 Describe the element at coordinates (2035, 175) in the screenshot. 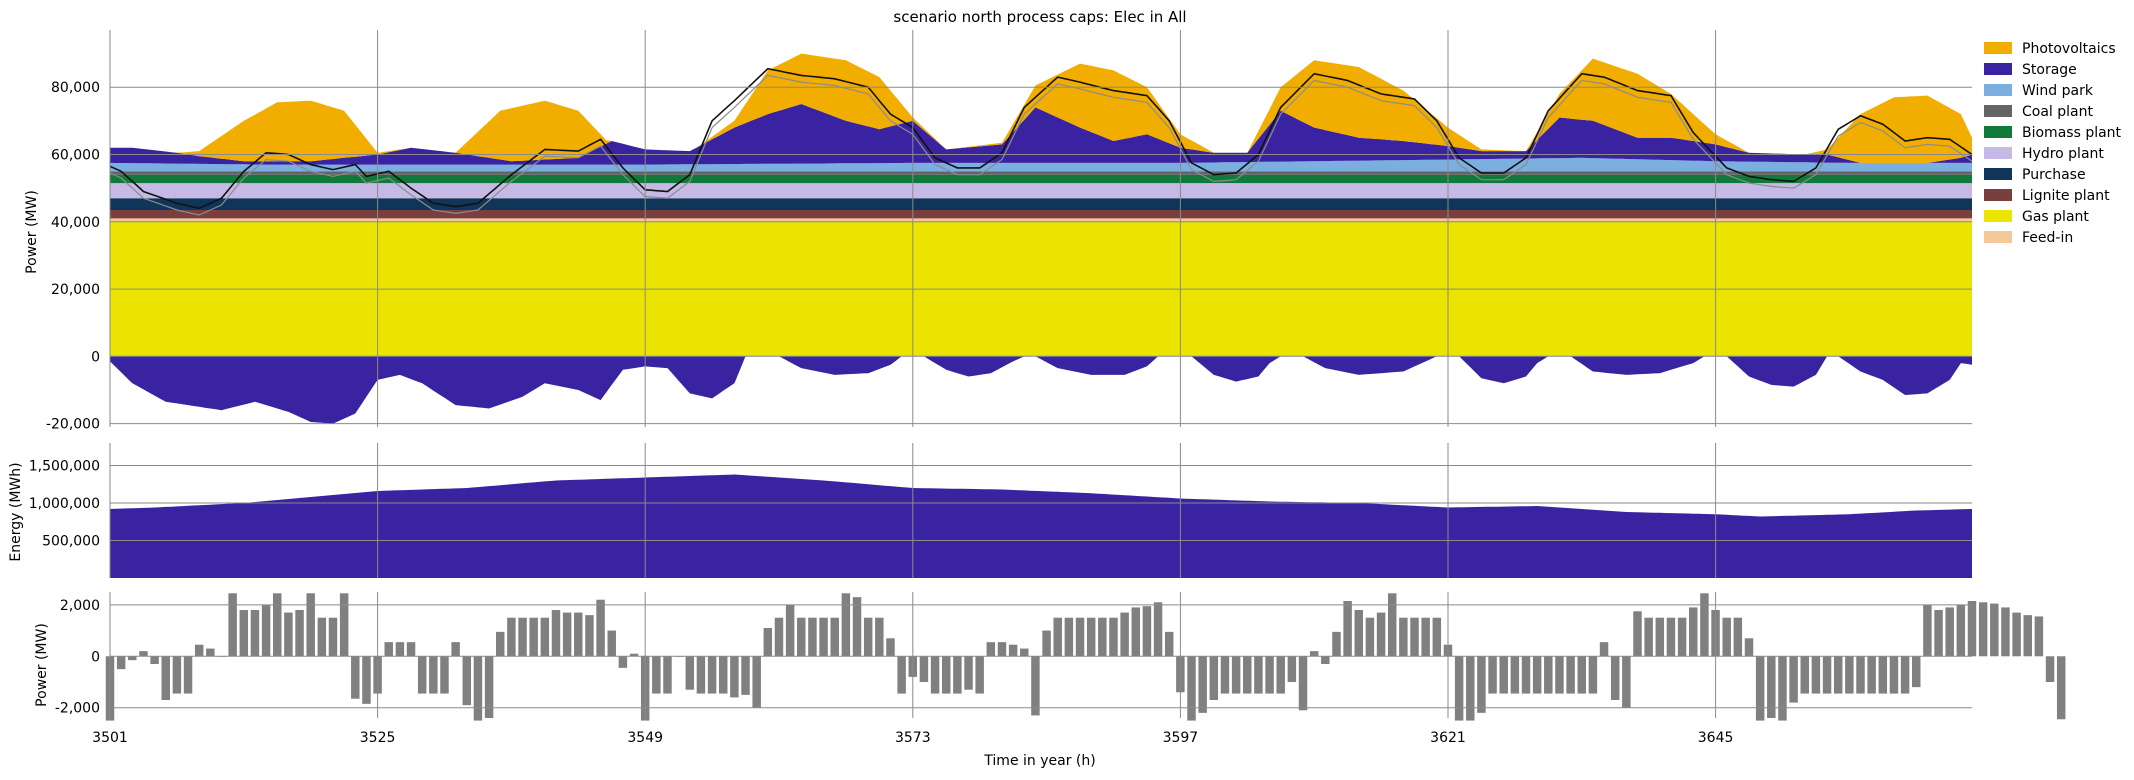

I see `legend-item: Purchase` at that location.